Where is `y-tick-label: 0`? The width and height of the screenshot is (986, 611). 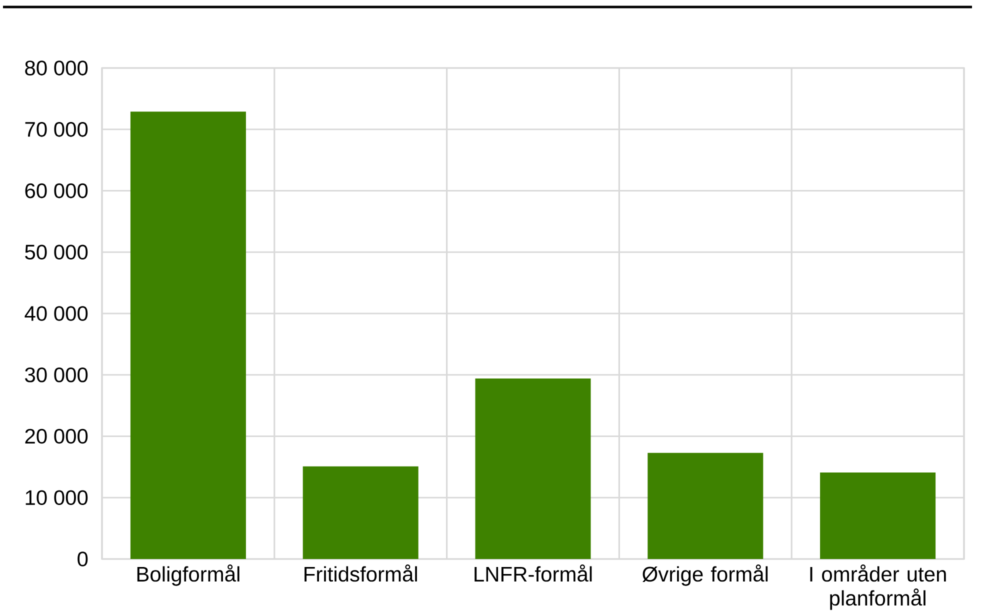 y-tick-label: 0 is located at coordinates (83, 559).